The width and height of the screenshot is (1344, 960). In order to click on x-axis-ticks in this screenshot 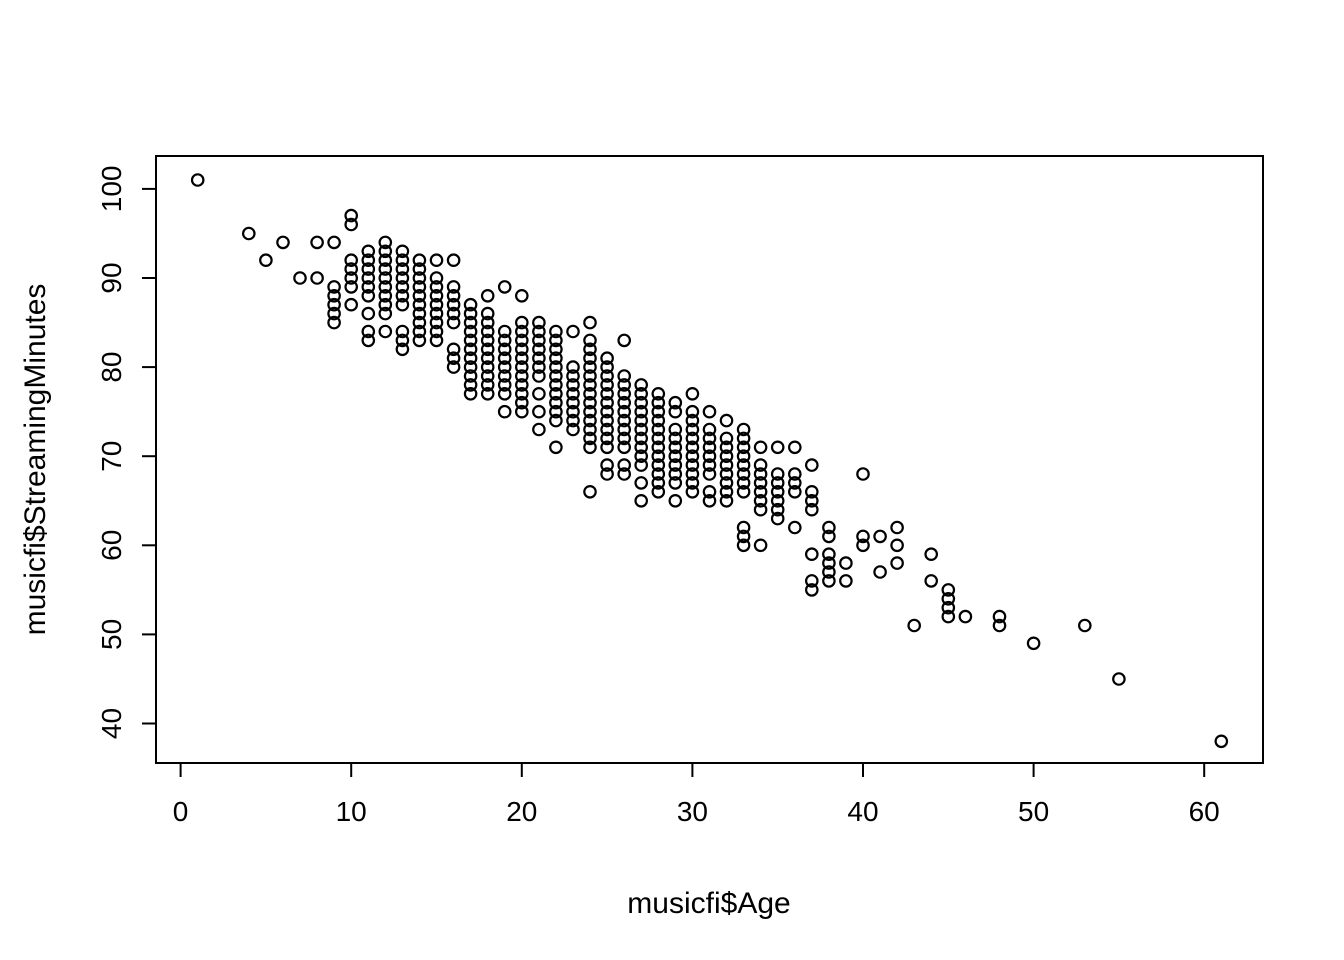, I will do `click(692, 770)`.